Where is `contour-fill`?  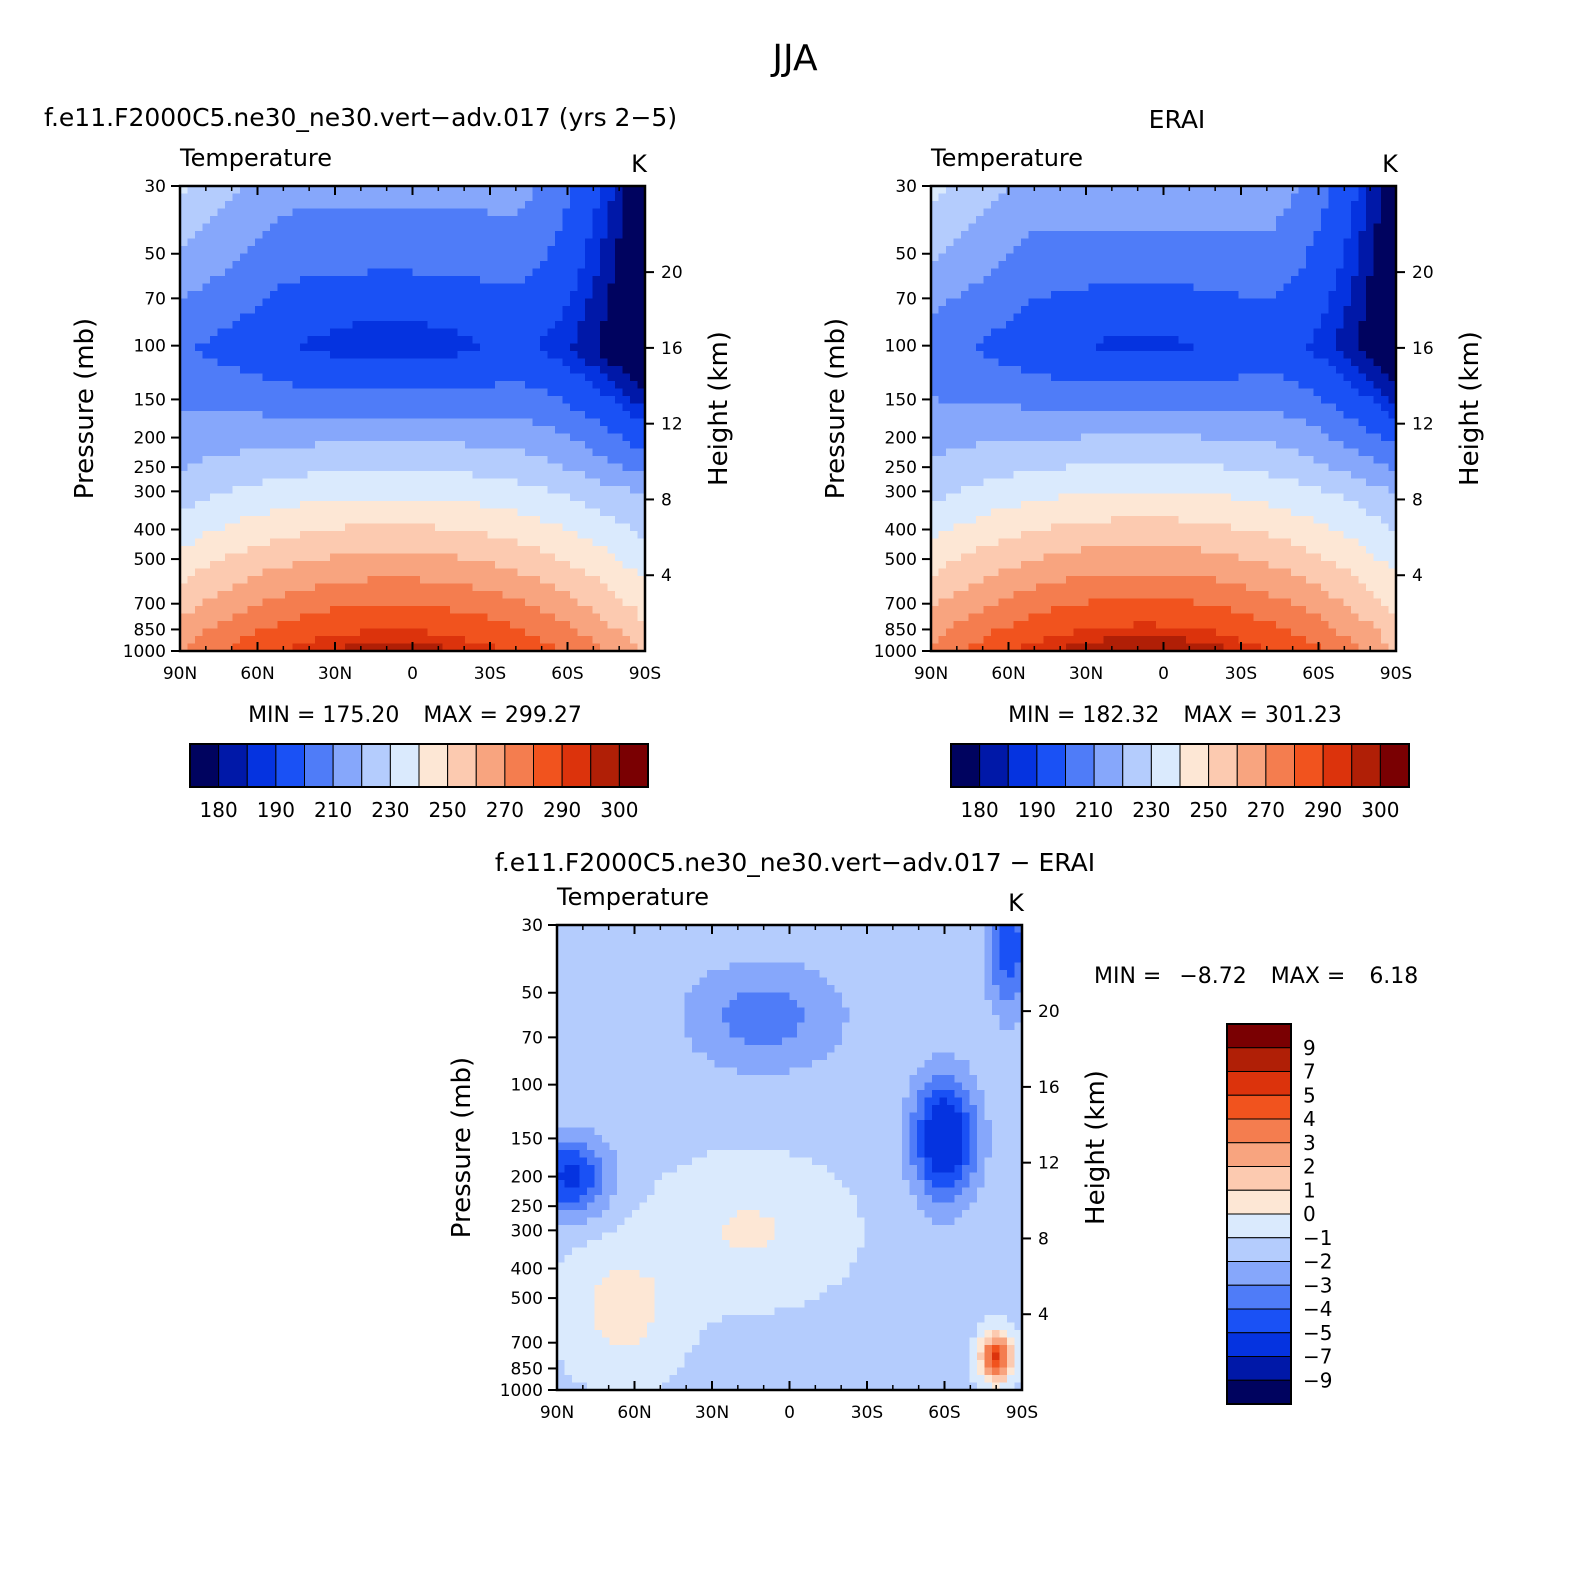
contour-fill is located at coordinates (413, 419).